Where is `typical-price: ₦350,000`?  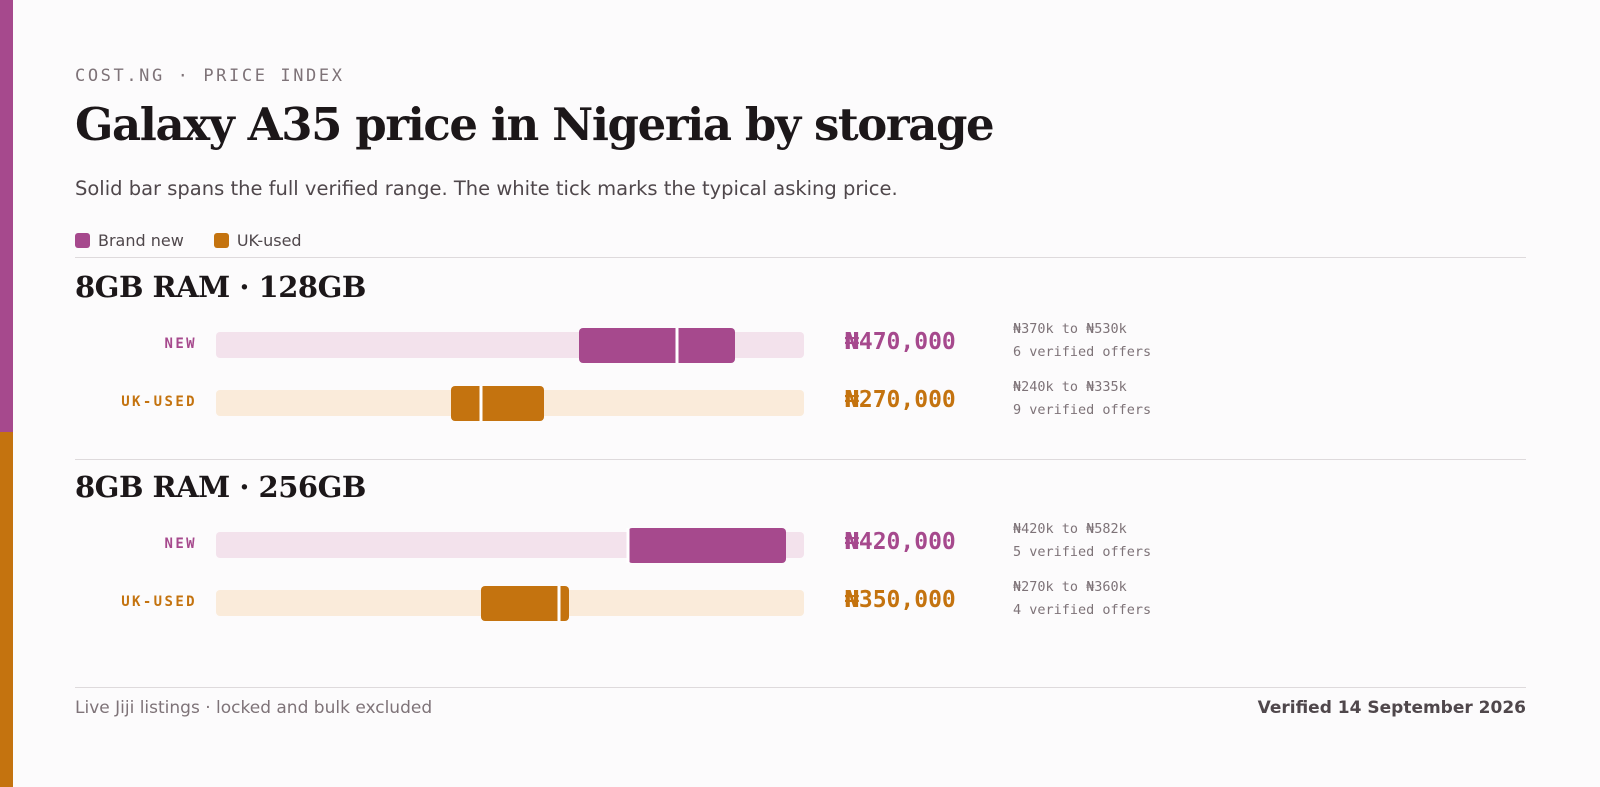
typical-price: ₦350,000 is located at coordinates (900, 600).